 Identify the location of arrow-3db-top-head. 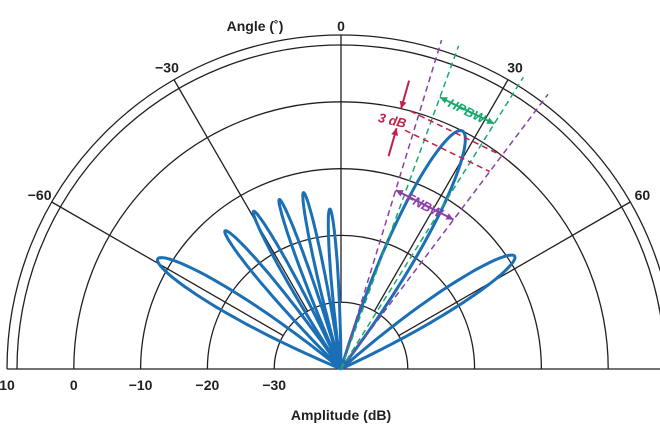
(403, 104).